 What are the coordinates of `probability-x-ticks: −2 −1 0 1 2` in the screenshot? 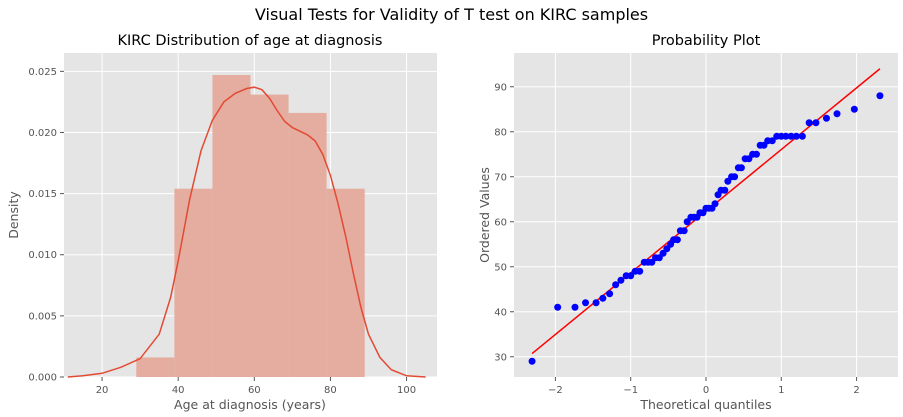 It's located at (704, 386).